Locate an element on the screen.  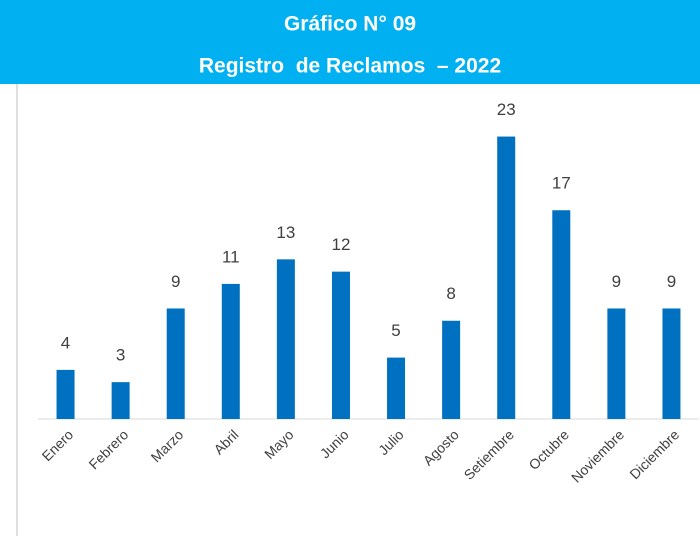
chart-subtitle: Registro de Reclamos – 2022 is located at coordinates (350, 66).